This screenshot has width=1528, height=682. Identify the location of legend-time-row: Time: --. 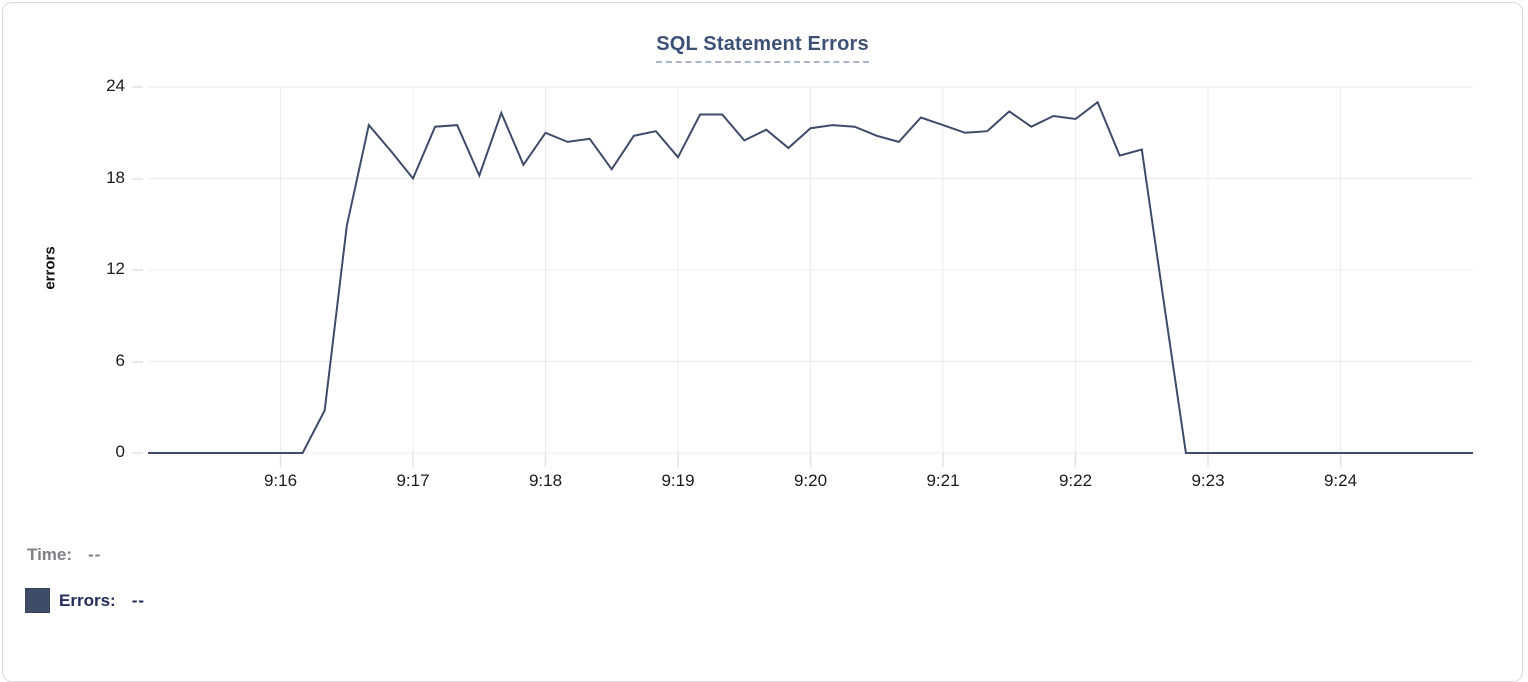
(64, 555).